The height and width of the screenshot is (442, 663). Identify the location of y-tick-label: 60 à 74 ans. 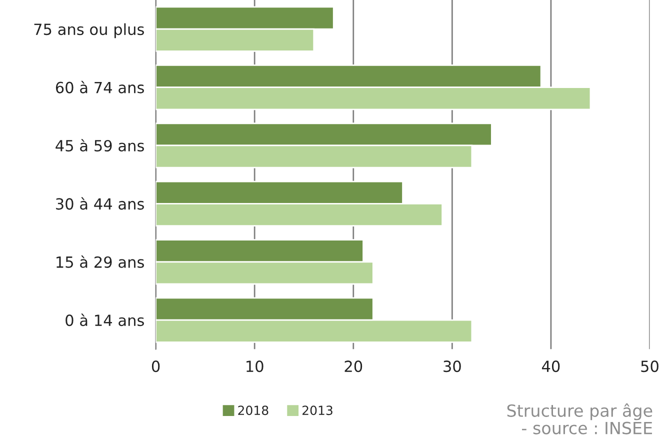
(100, 87).